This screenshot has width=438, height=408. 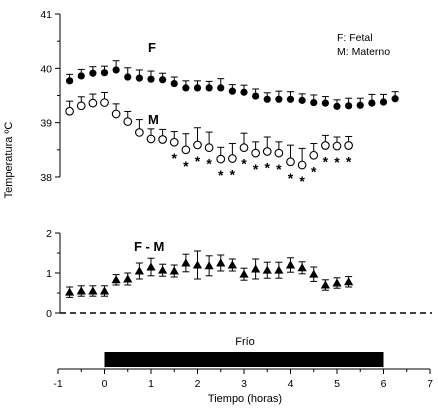 I want to click on series-label-fm: F - M, so click(x=149, y=246).